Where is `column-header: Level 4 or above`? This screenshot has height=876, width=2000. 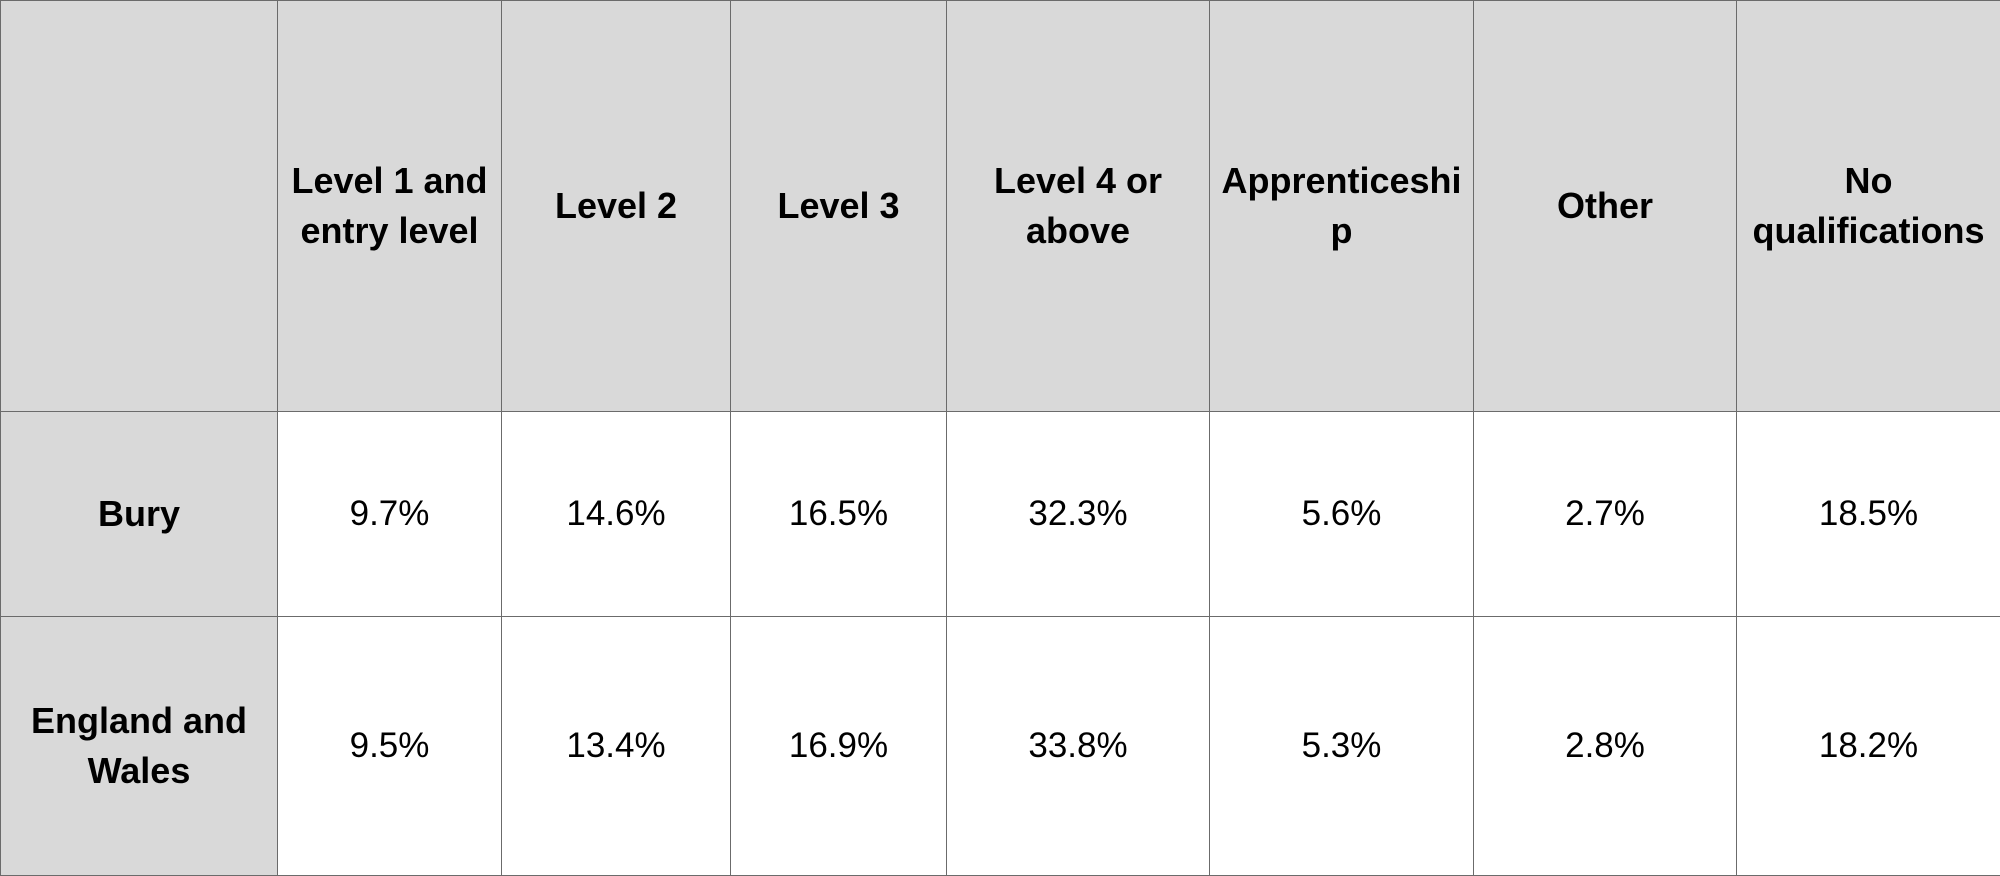
column-header: Level 4 or above is located at coordinates (1078, 206).